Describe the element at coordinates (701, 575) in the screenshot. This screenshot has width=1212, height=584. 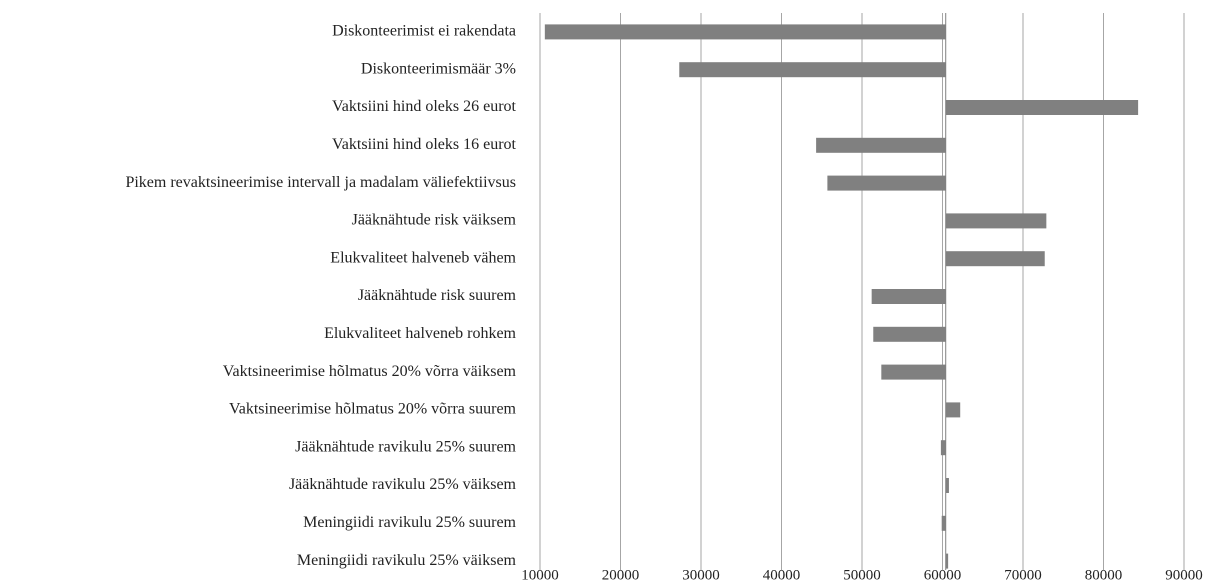
I see `x-tick-label: 30000` at that location.